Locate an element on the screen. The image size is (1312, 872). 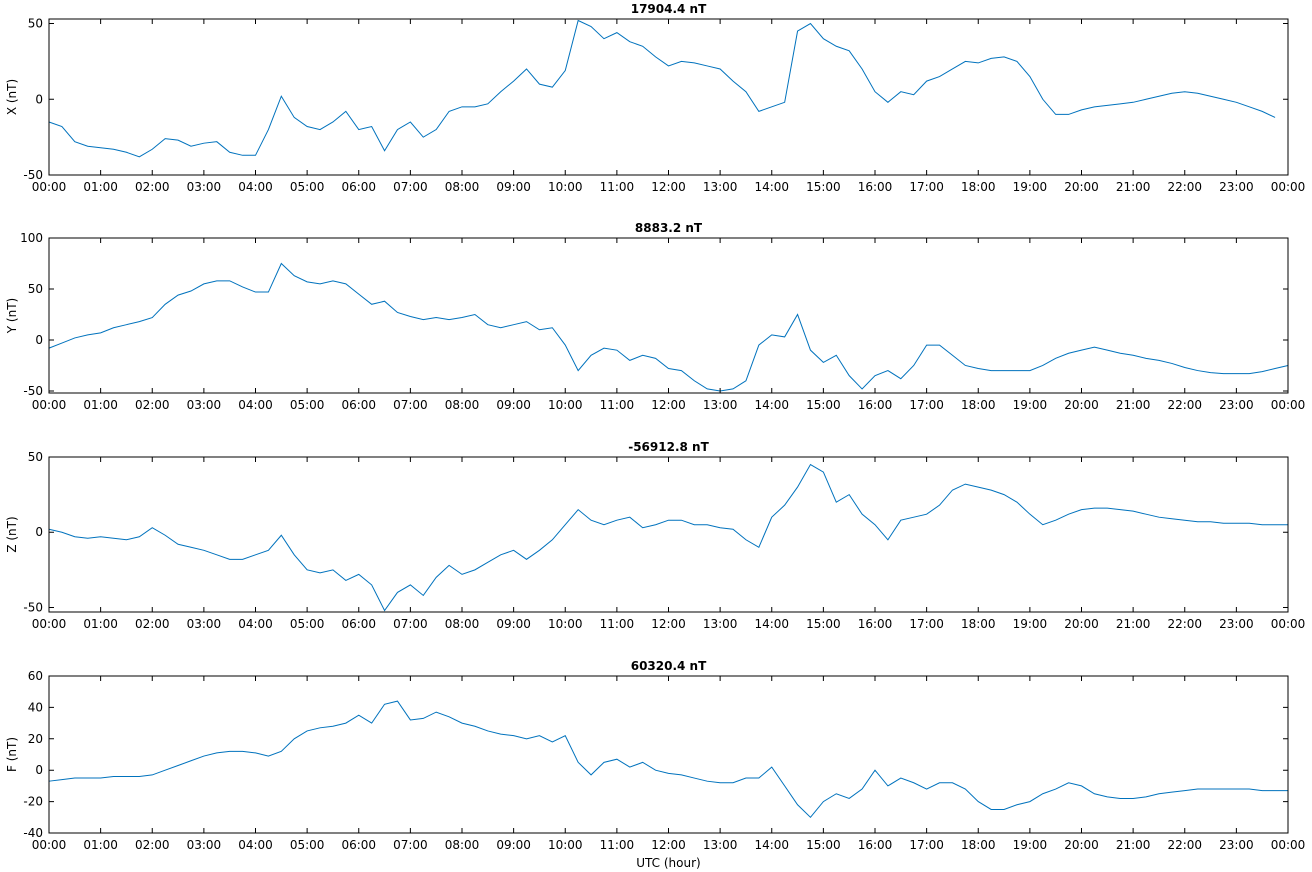
y-tick-label: -40 is located at coordinates (33, 833).